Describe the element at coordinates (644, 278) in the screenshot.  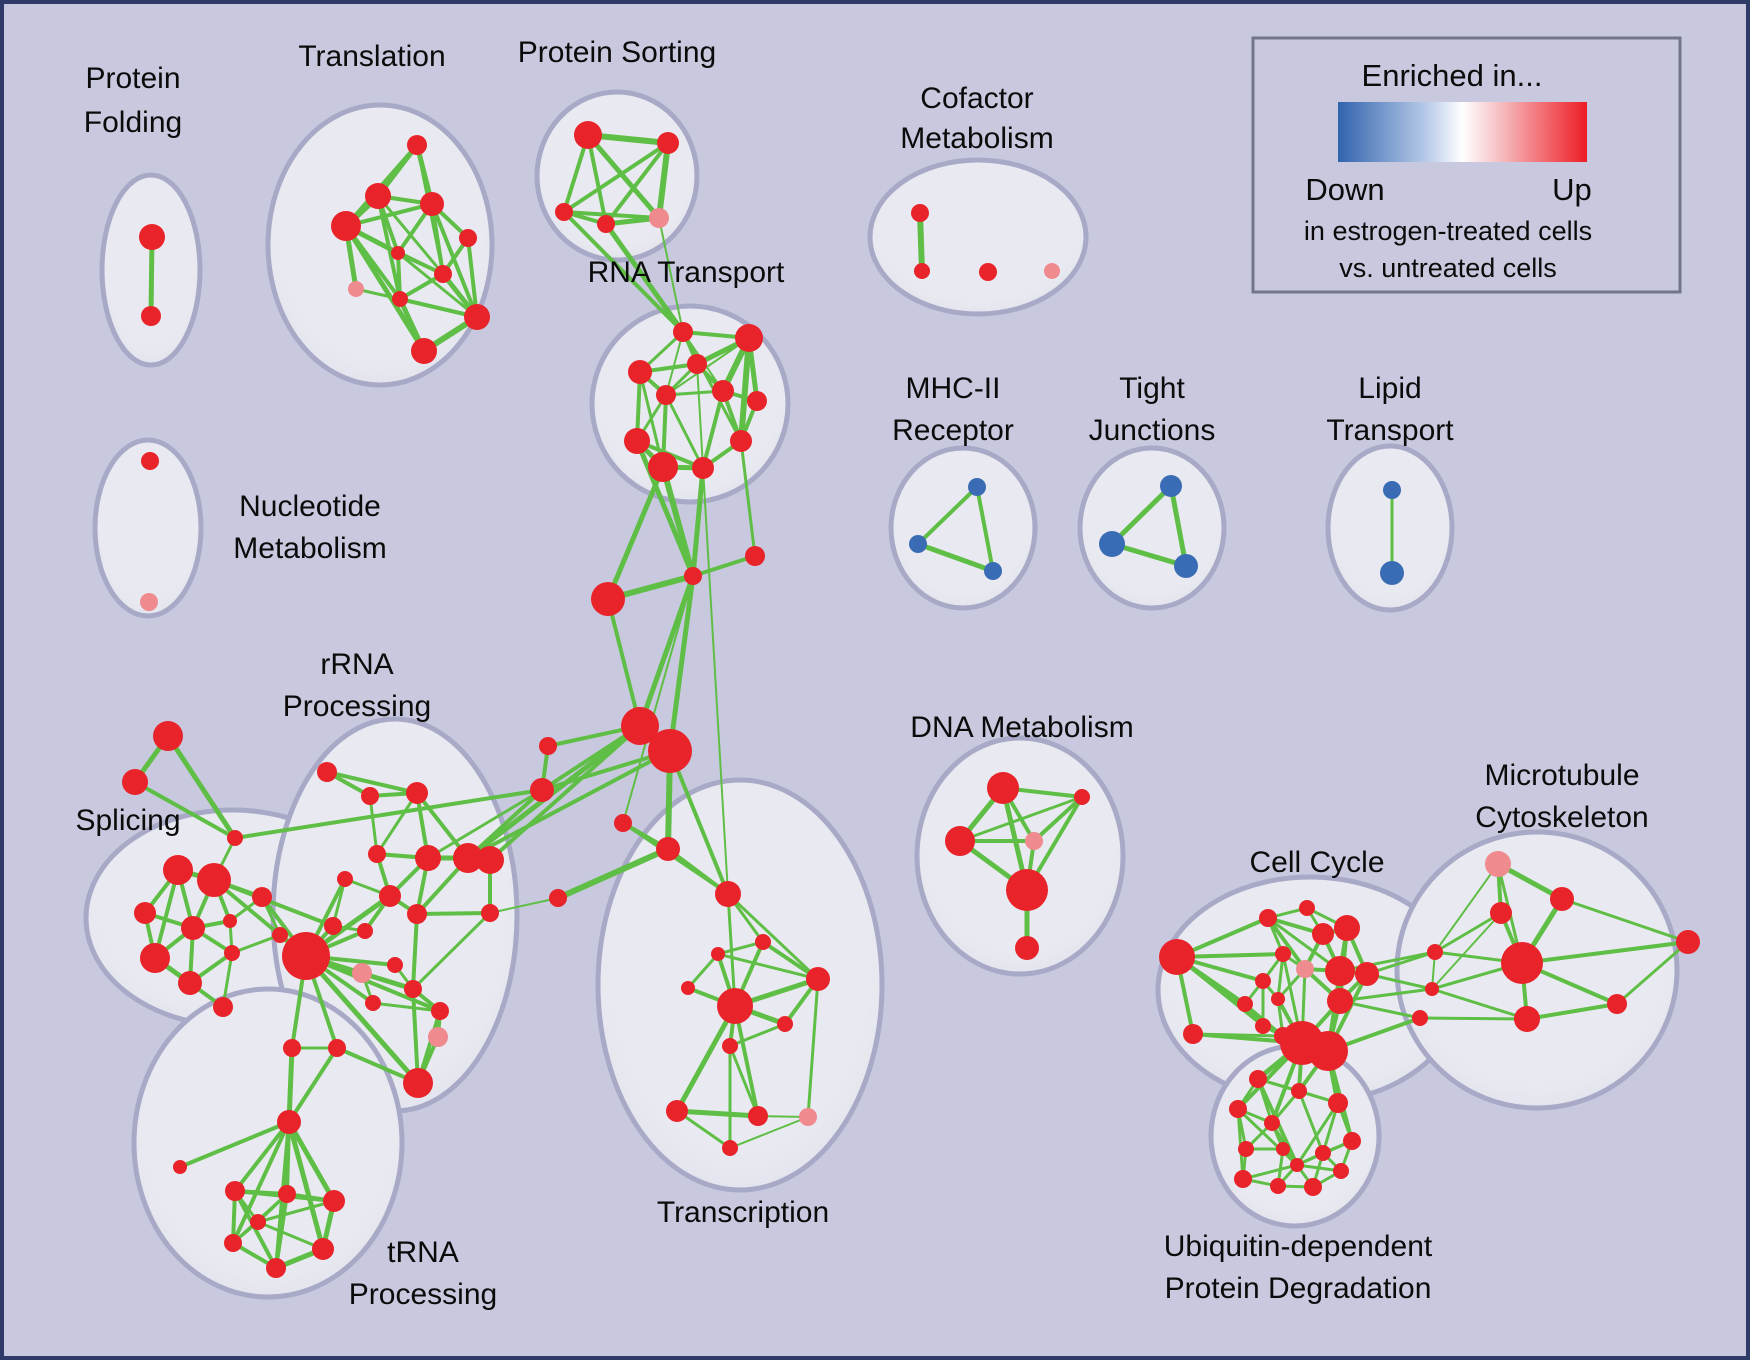
I see `edge-protein-sorting-3--rna-transport-0` at that location.